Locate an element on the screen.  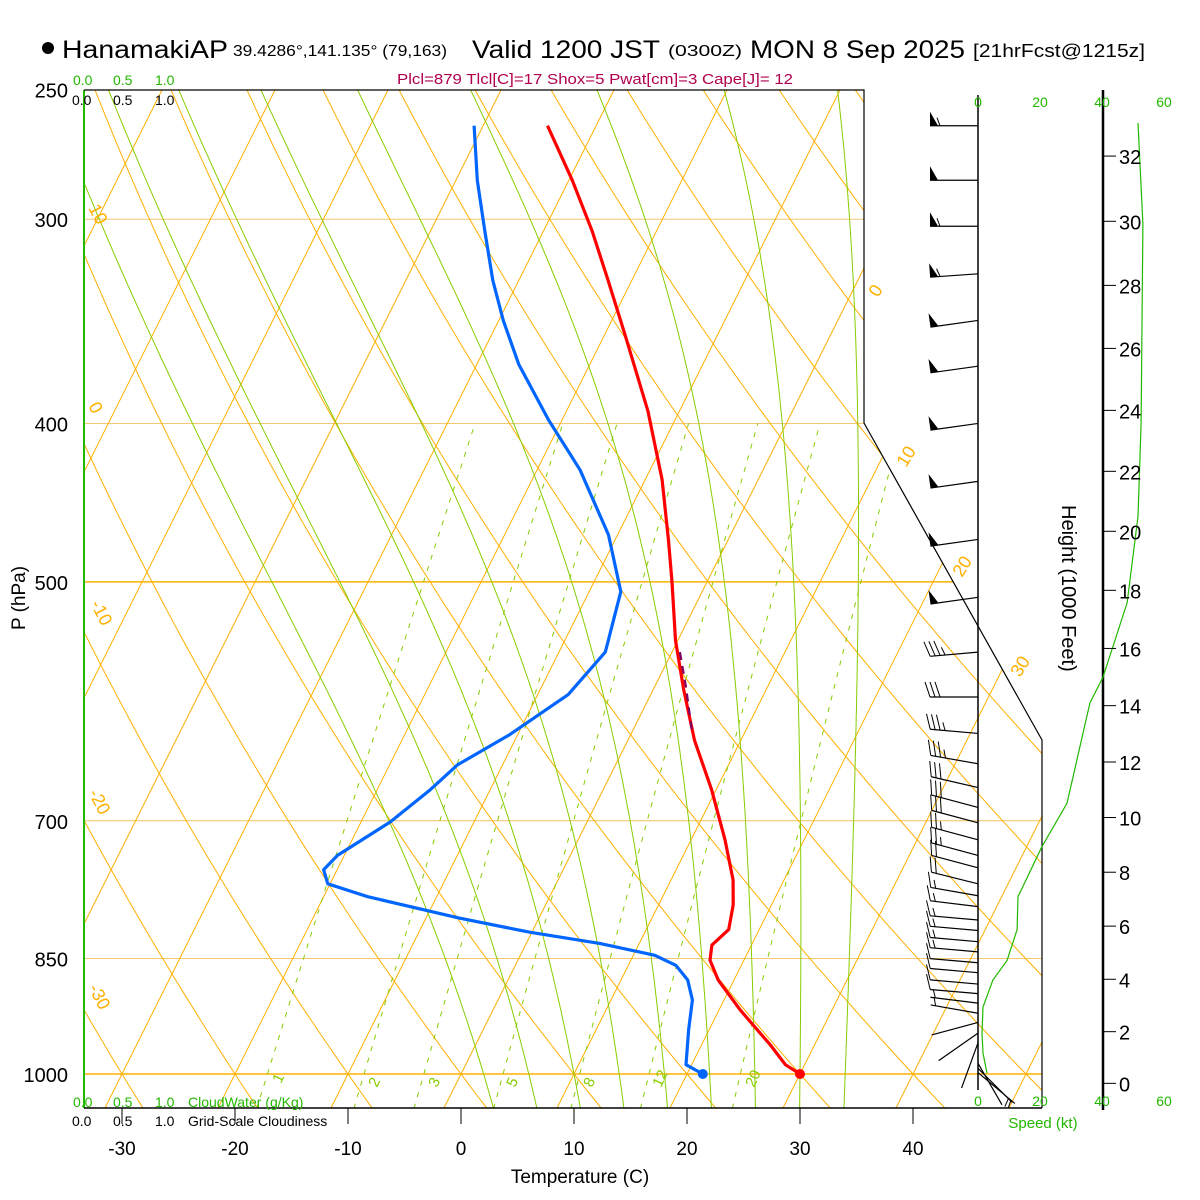
mixing-ratio-label: 8 is located at coordinates (589, 1082).